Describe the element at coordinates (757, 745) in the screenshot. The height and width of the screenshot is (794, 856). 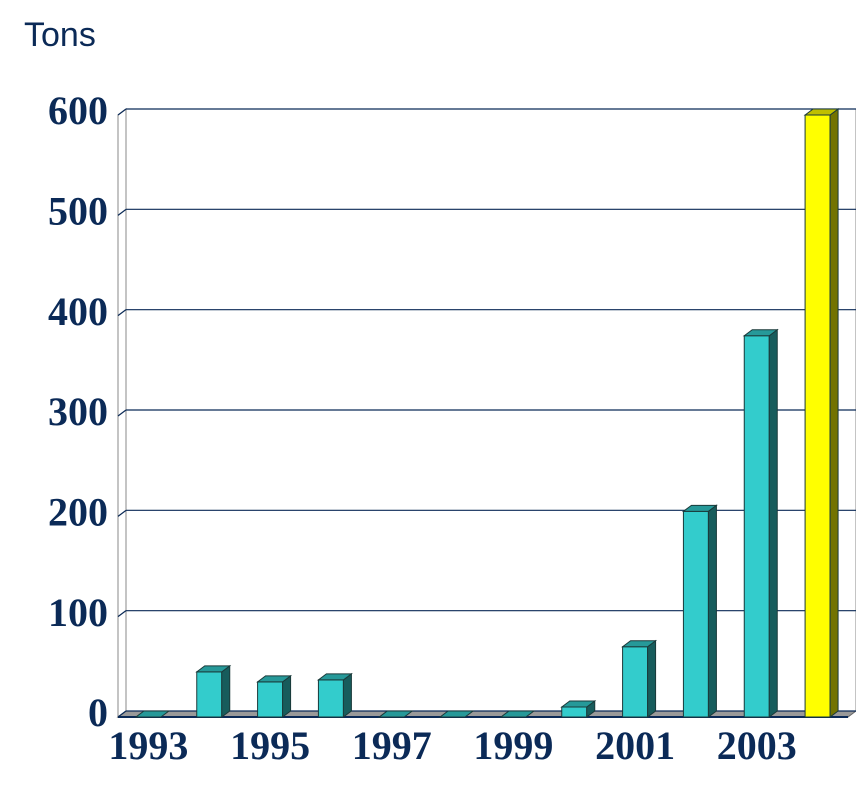
I see `x-tick-label: 2003` at that location.